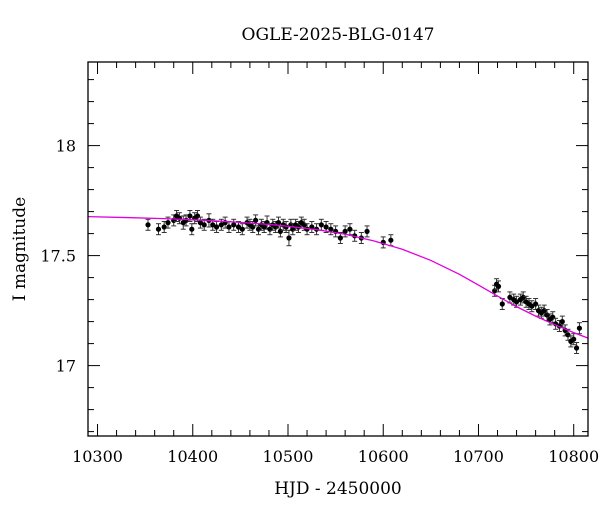 Image resolution: width=600 pixels, height=512 pixels. What do you see at coordinates (573, 456) in the screenshot?
I see `x-tick-label: 10800` at bounding box center [573, 456].